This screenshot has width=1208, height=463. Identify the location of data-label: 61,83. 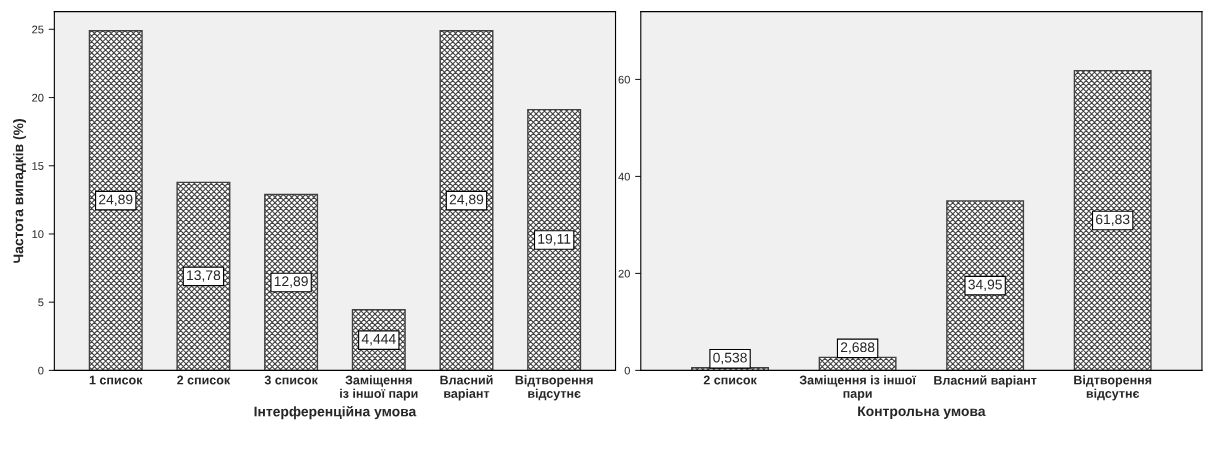
(1113, 220).